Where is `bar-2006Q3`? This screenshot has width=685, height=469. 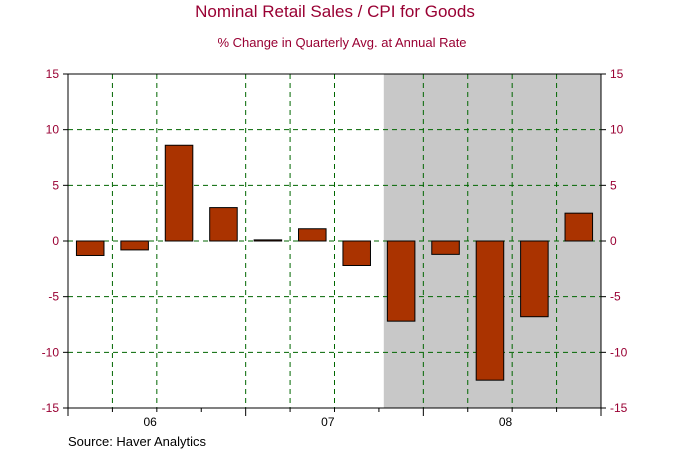 bar-2006Q3 is located at coordinates (179, 193).